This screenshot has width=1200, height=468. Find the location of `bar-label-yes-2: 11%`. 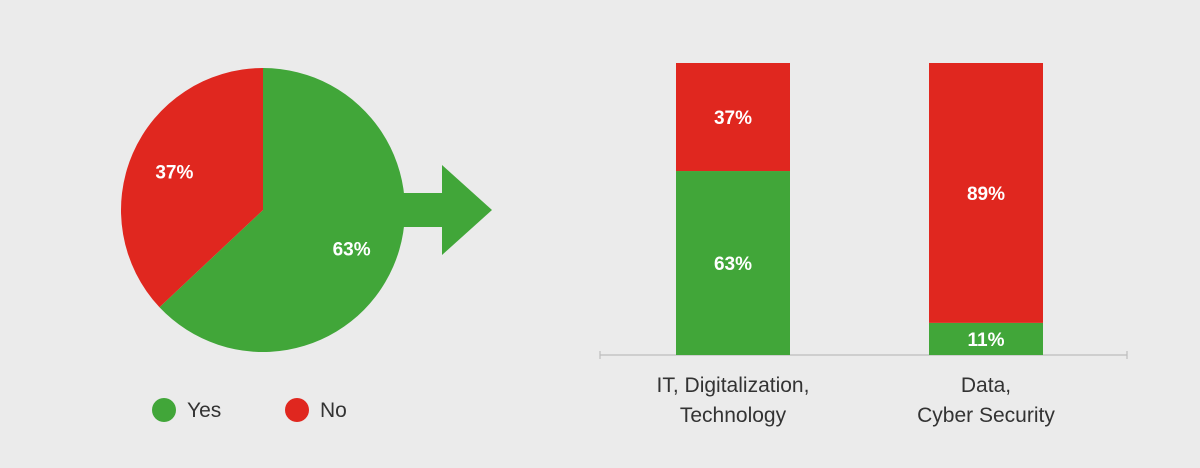

bar-label-yes-2: 11% is located at coordinates (986, 340).